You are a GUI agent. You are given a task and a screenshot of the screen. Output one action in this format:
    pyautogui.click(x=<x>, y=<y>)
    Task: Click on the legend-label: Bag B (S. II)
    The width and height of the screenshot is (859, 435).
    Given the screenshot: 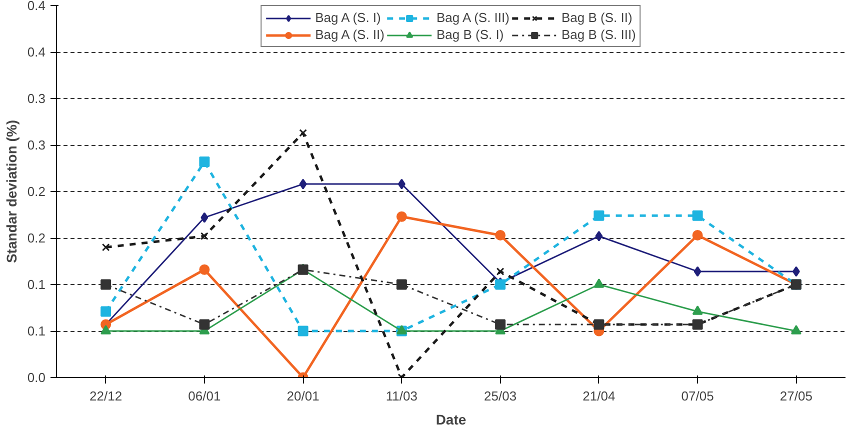 What is the action you would take?
    pyautogui.click(x=596, y=17)
    